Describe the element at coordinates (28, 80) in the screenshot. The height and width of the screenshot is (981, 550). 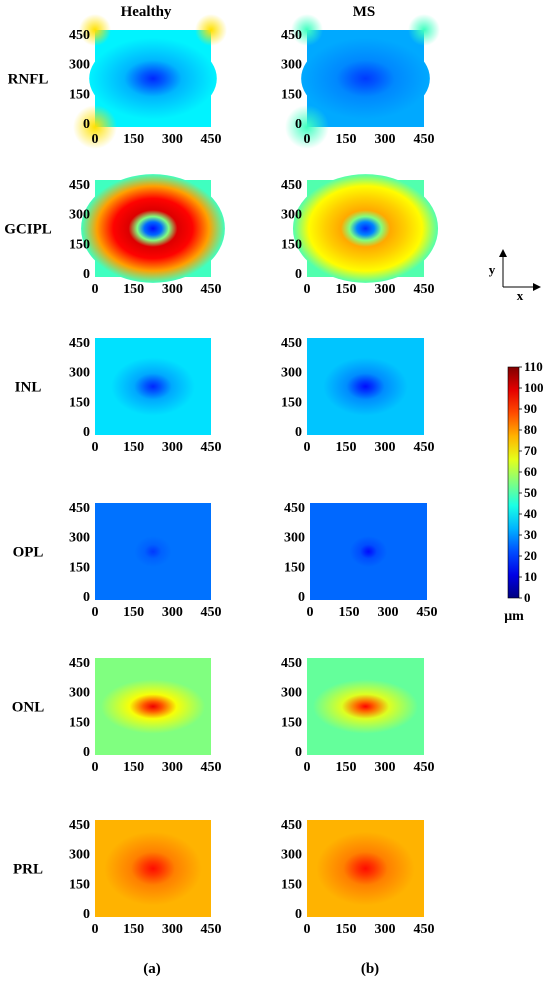
I see `row-label-rnfl: RNFL` at that location.